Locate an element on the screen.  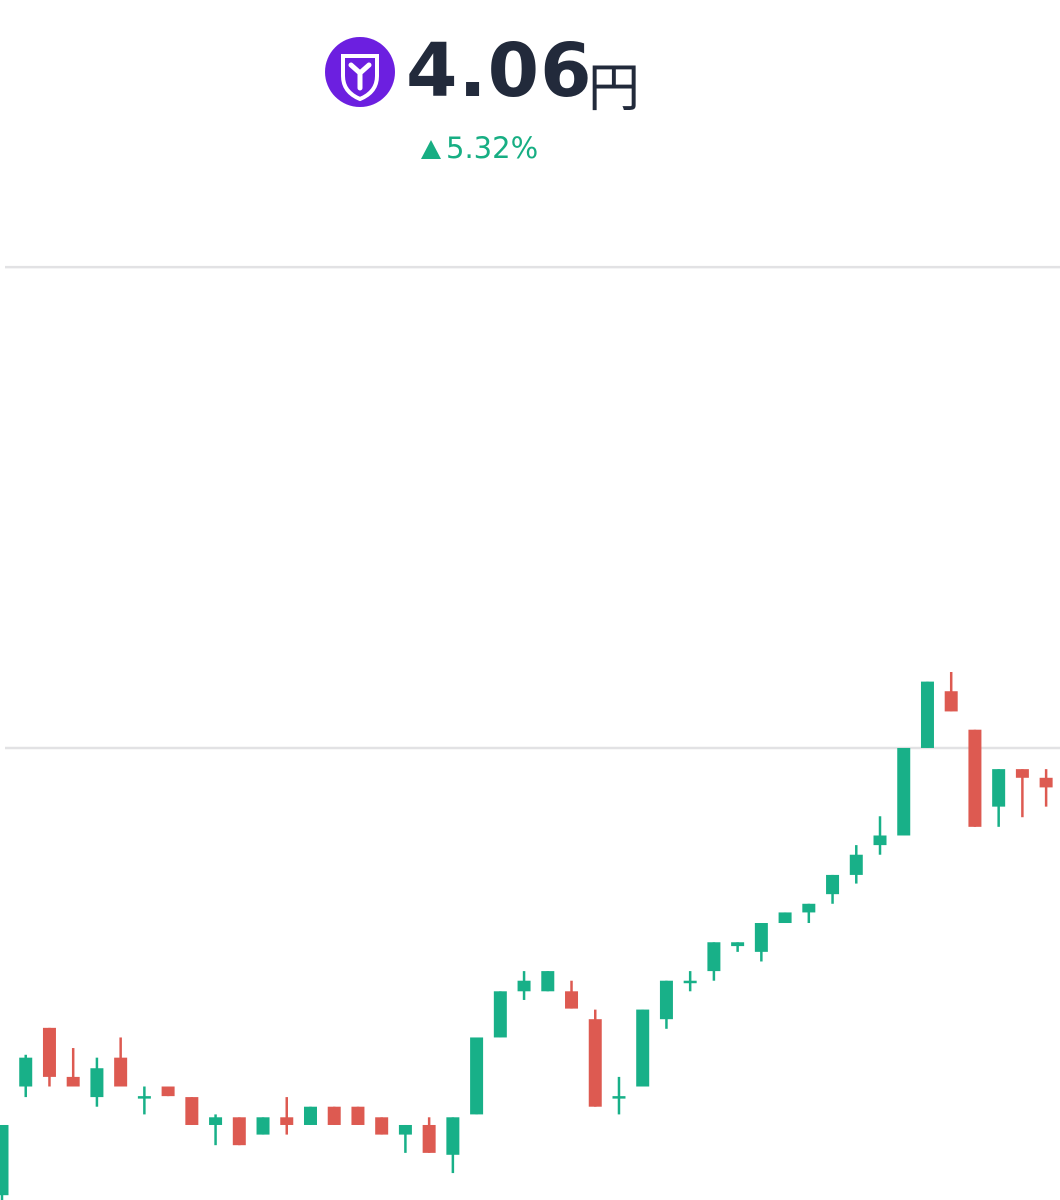
currency-unit: 円 is located at coordinates (614, 89).